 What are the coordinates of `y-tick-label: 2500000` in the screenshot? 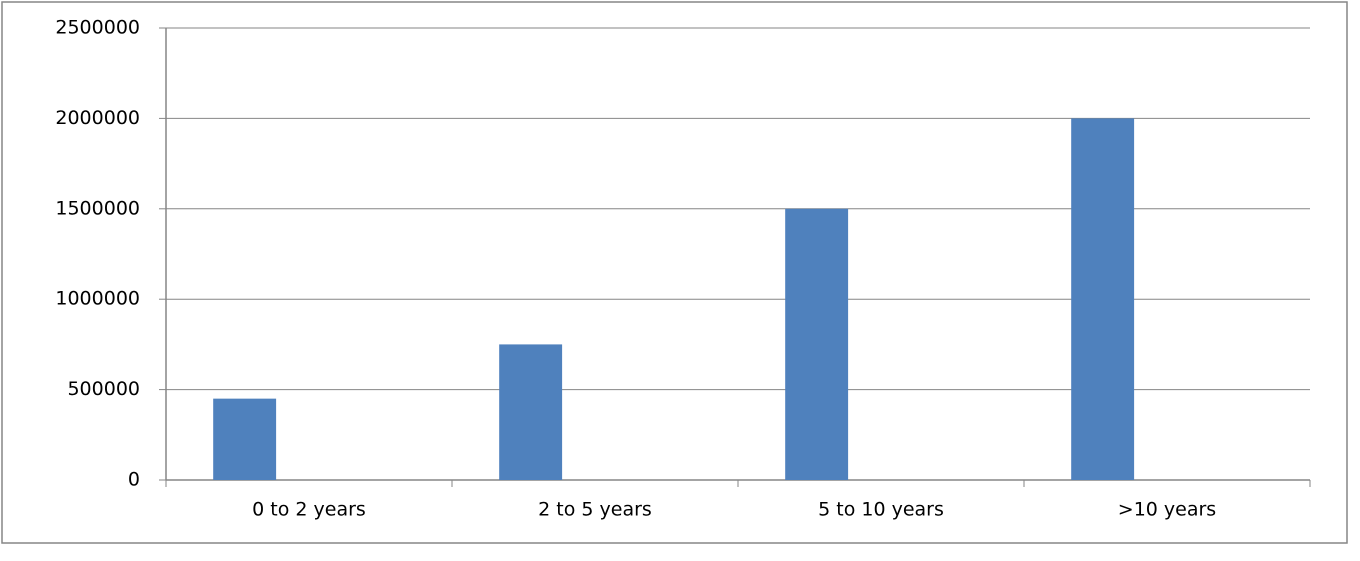 It's located at (97, 28).